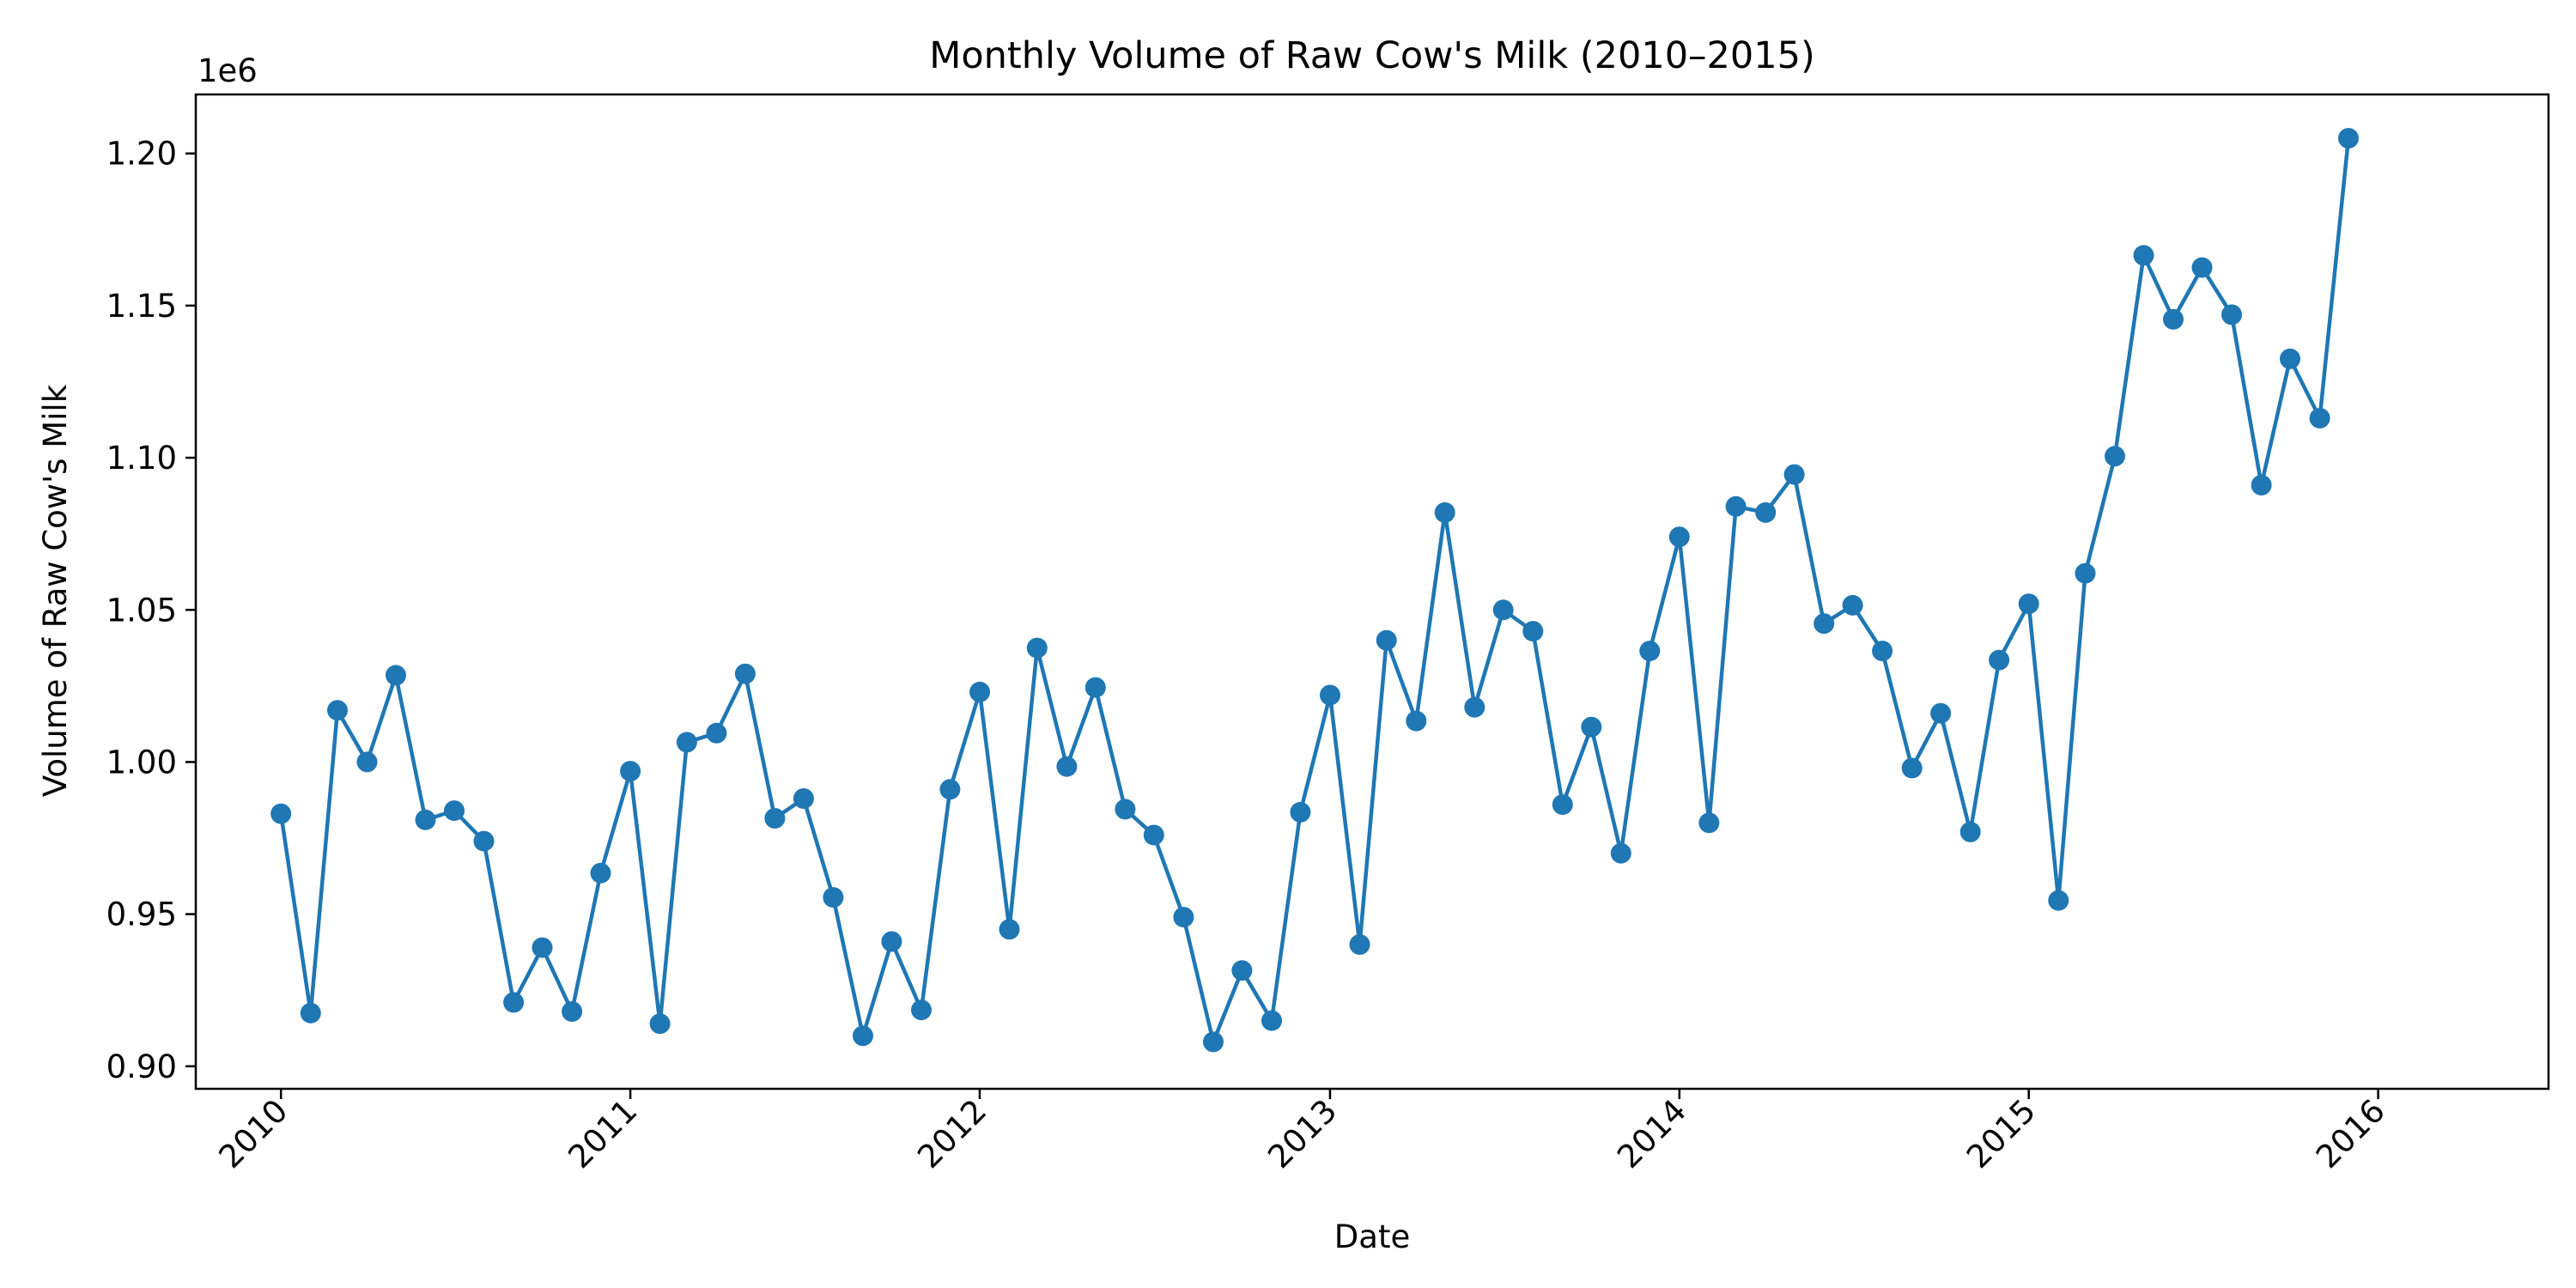 The width and height of the screenshot is (2576, 1288). Describe the element at coordinates (951, 1134) in the screenshot. I see `x-tick-label: 2012` at that location.